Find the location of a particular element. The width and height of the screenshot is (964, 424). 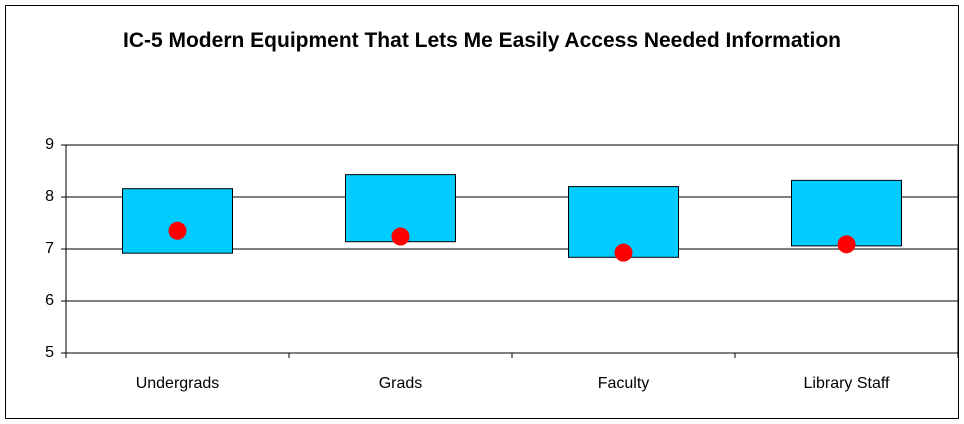

y-tick-label: 8 is located at coordinates (49, 196).